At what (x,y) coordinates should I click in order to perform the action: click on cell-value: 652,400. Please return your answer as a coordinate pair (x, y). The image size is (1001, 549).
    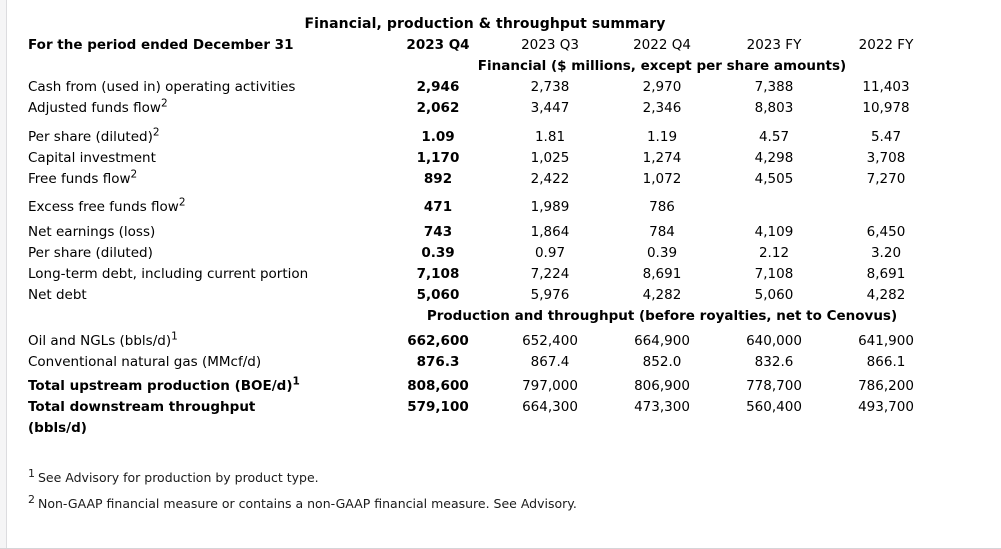
    Looking at the image, I should click on (550, 341).